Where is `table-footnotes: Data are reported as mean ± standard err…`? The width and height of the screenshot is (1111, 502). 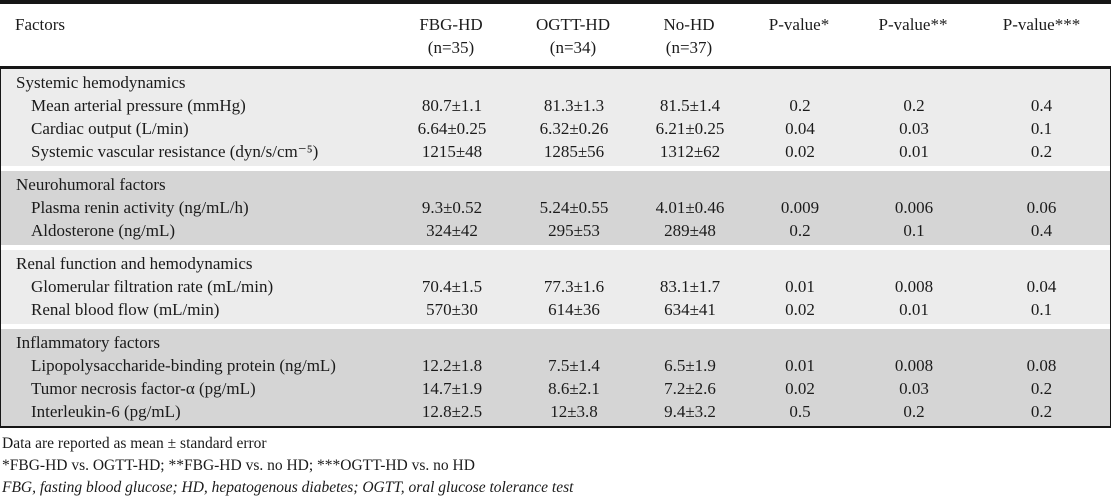 table-footnotes: Data are reported as mean ± standard err… is located at coordinates (555, 463).